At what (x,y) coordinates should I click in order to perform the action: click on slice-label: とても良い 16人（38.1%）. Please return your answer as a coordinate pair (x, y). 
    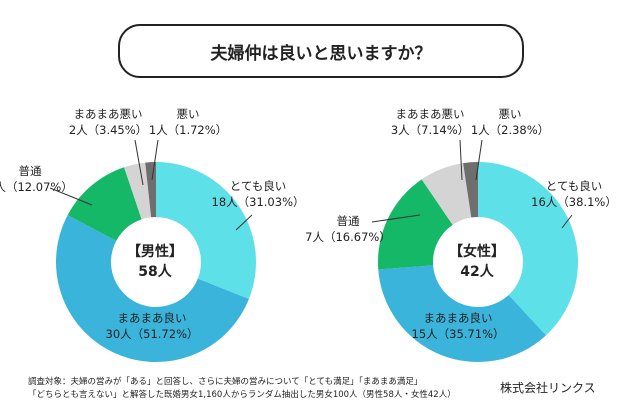
    Looking at the image, I should click on (574, 194).